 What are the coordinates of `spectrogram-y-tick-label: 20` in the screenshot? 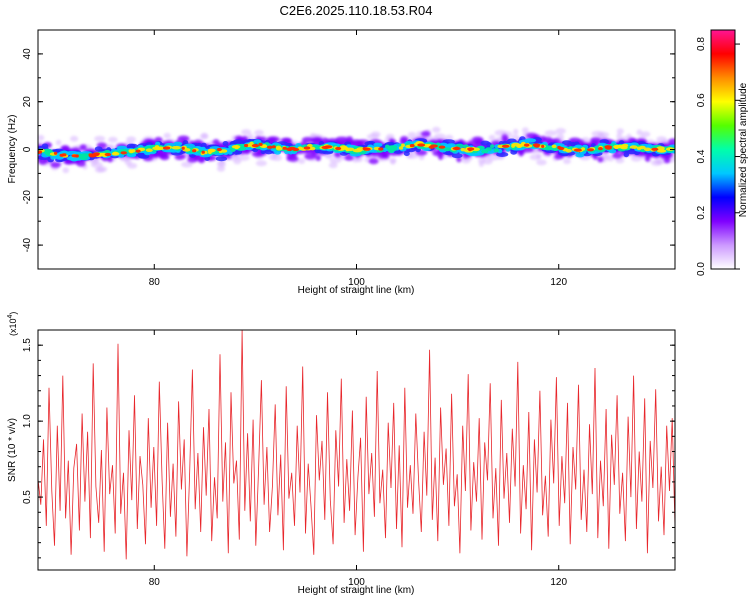 It's located at (27, 102).